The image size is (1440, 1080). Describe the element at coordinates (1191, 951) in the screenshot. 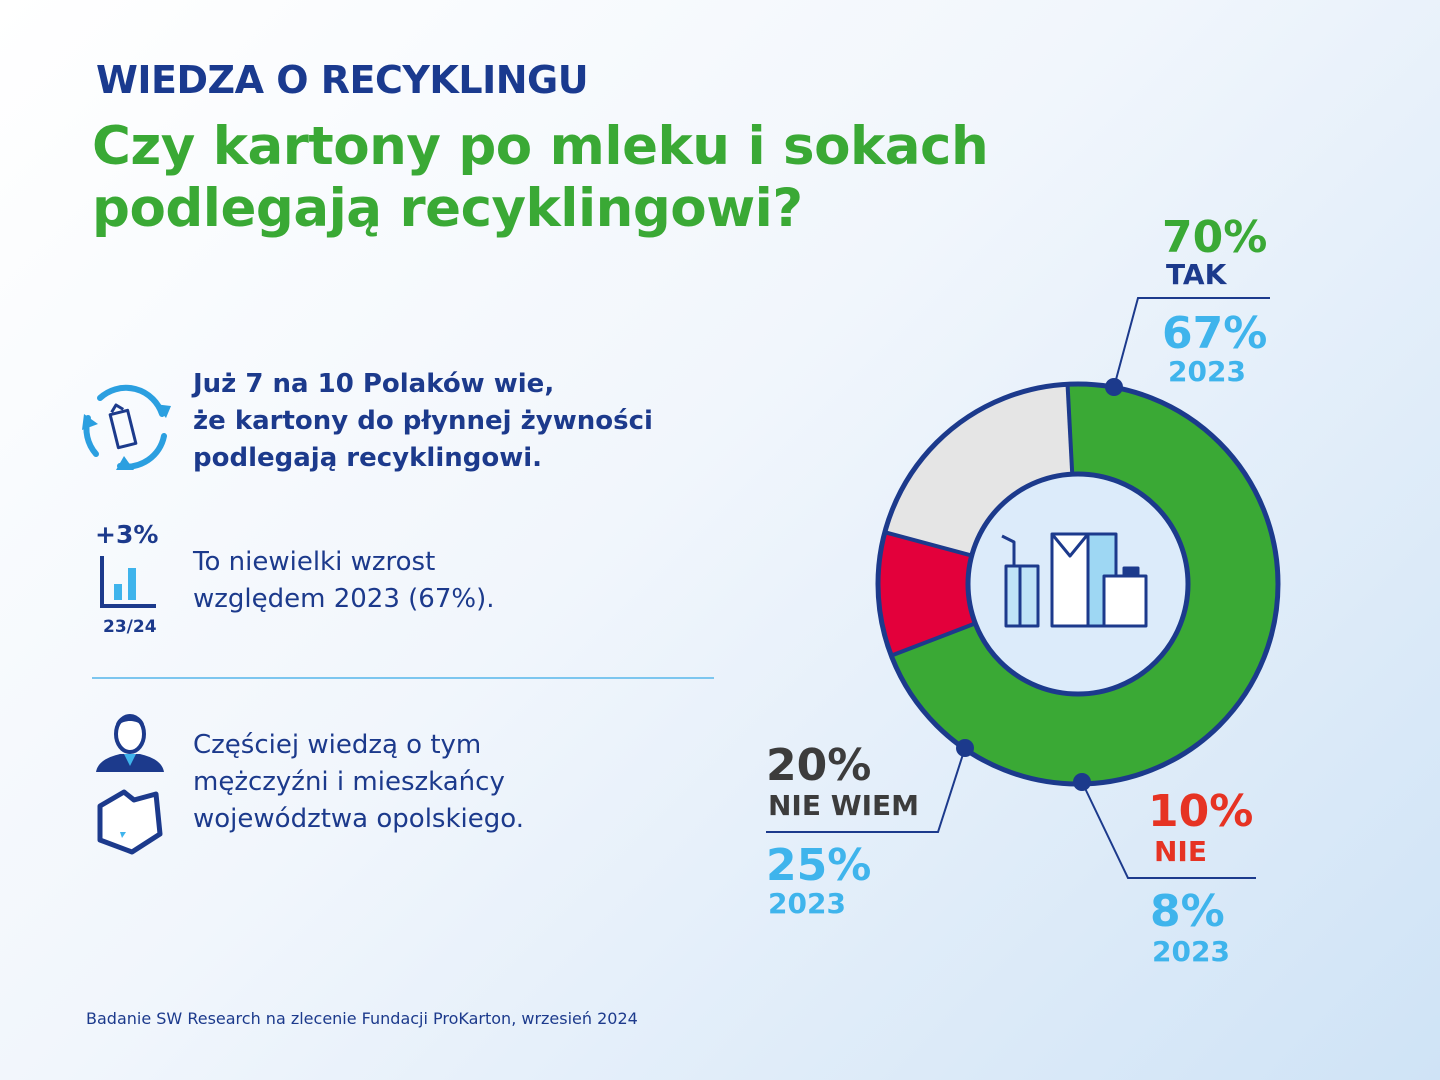

I see `label-nie-2023-year: 2023` at that location.